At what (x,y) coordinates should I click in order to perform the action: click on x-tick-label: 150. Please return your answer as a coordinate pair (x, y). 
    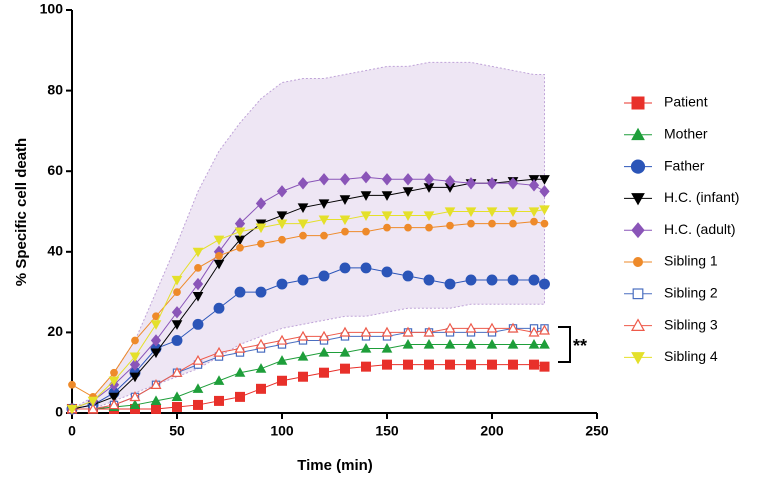
    Looking at the image, I should click on (387, 431).